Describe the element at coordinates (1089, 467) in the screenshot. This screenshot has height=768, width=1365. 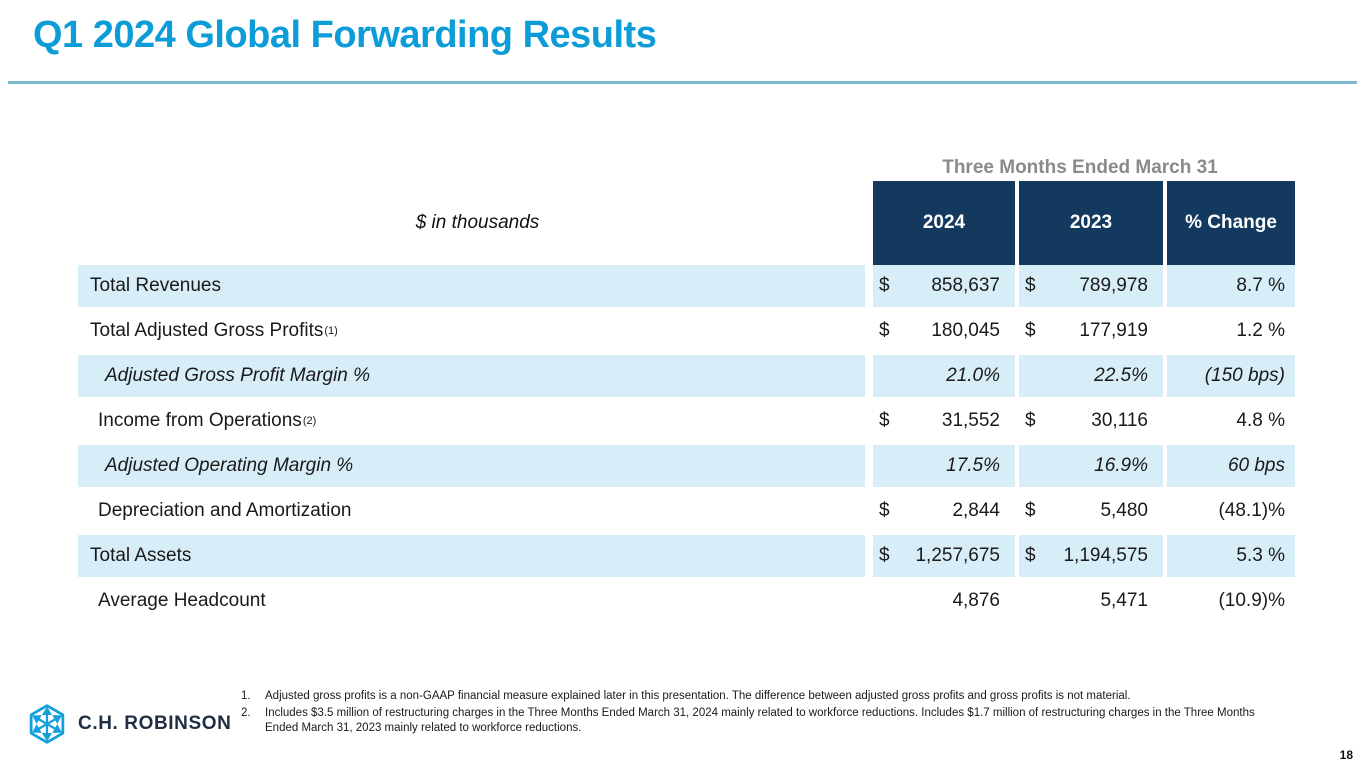
I see `value-2023-cell: 16.9%` at that location.